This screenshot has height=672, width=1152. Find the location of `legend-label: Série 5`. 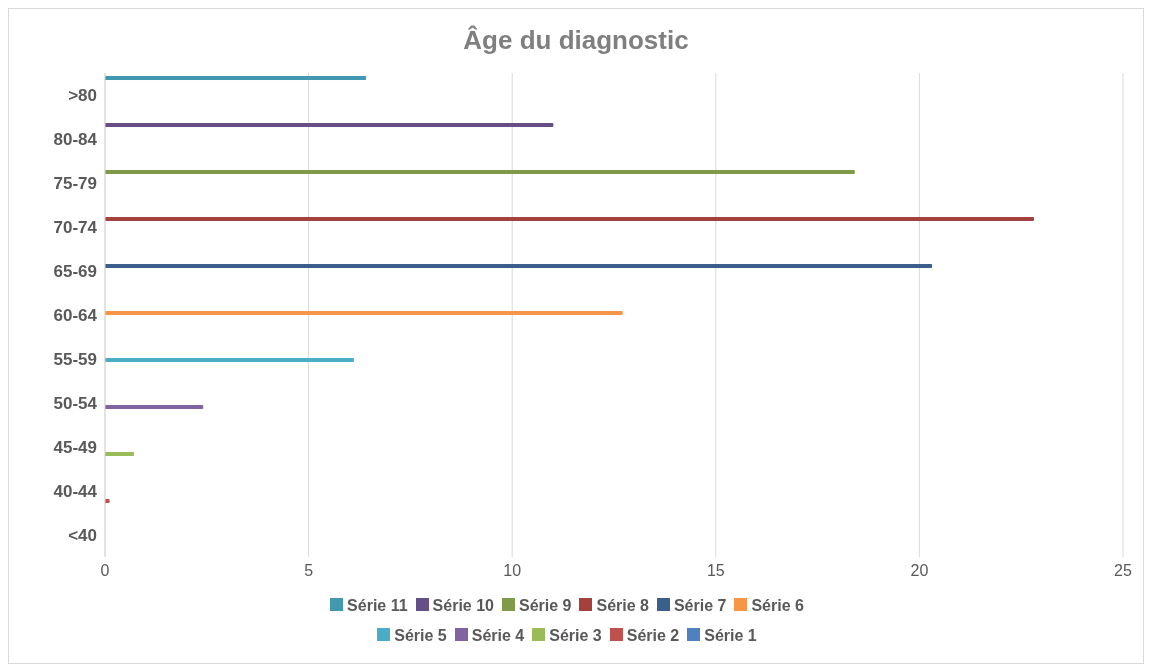

legend-label: Série 5 is located at coordinates (420, 636).